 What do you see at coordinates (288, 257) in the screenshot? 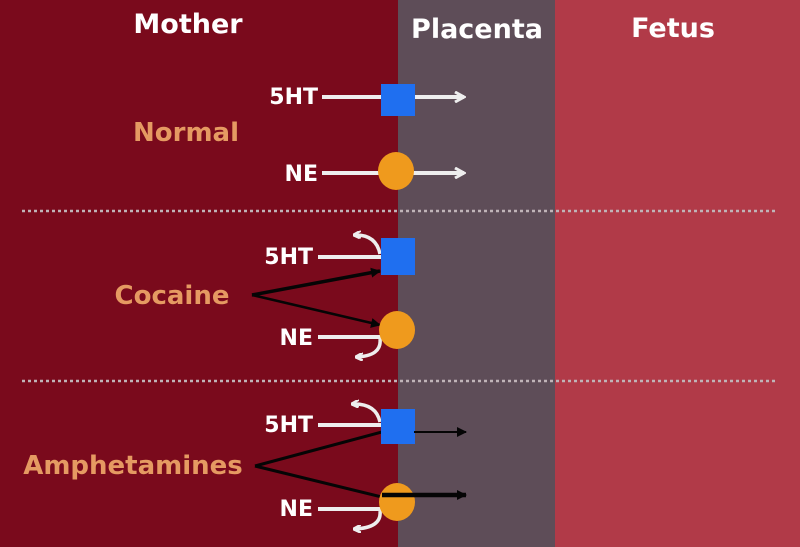
I see `label-5ht-cocaine: 5HT` at bounding box center [288, 257].